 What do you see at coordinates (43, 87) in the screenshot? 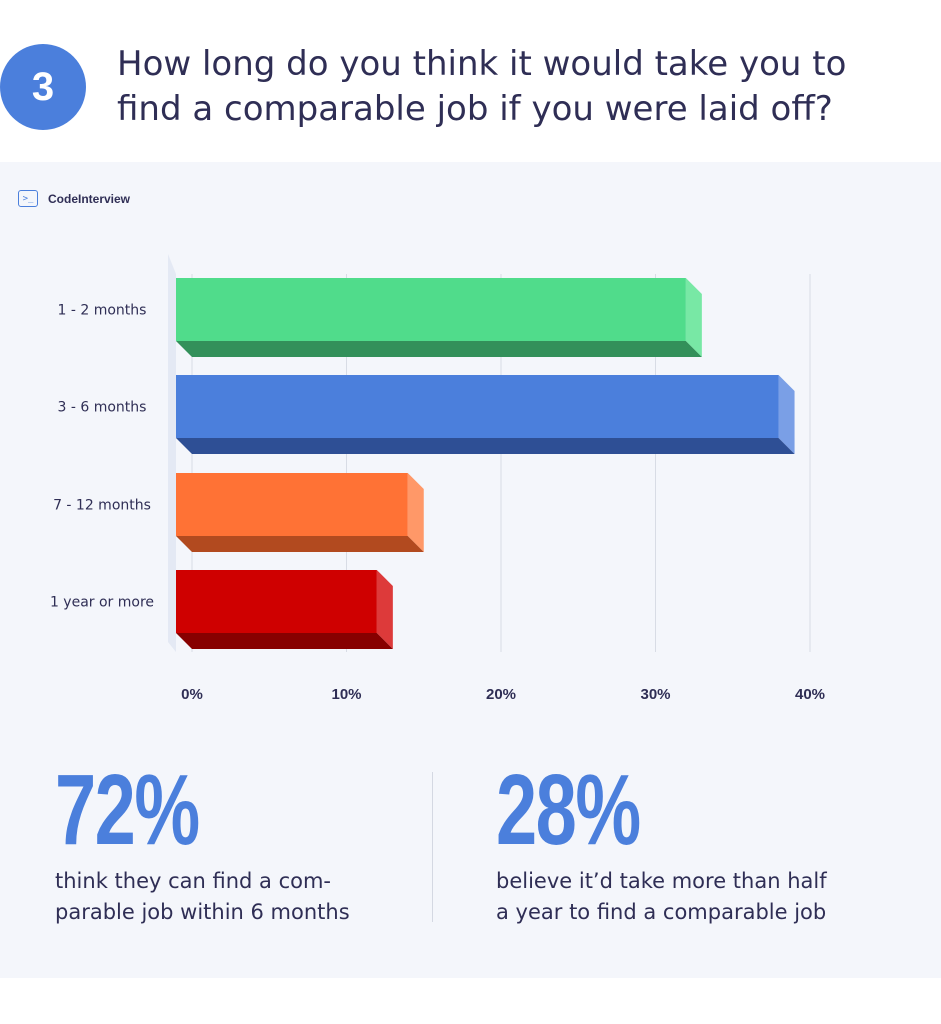
I see `question-number-badge: 3` at bounding box center [43, 87].